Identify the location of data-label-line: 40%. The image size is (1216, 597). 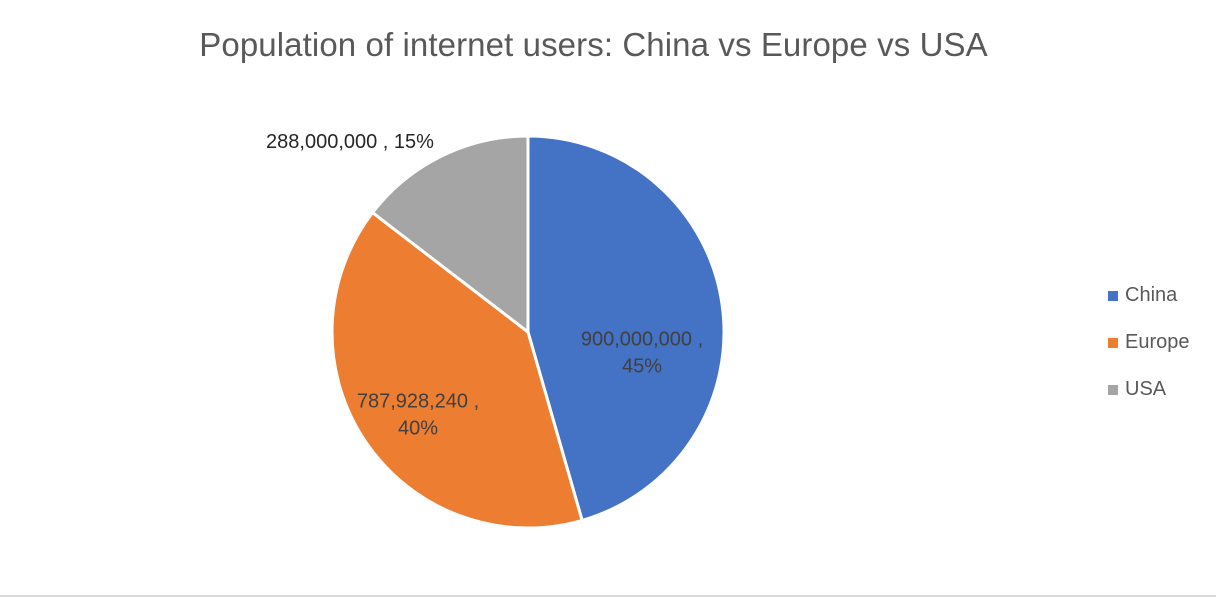
(418, 429).